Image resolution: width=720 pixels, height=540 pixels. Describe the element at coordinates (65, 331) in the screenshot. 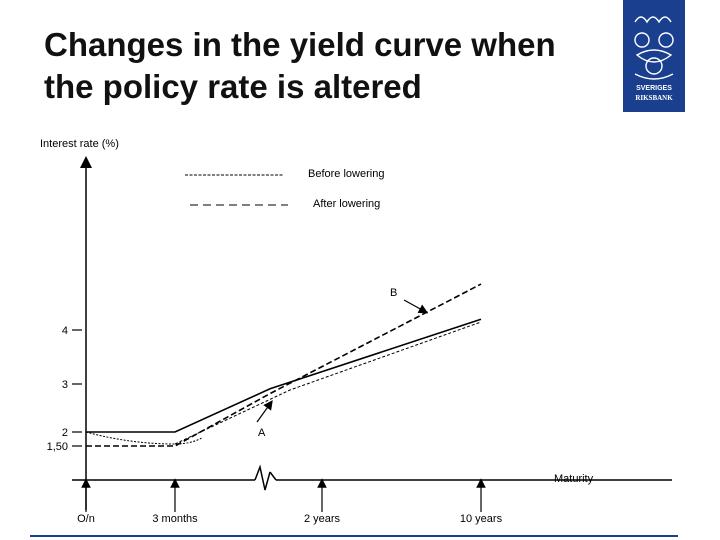

I see `y-tick-label: 4` at that location.